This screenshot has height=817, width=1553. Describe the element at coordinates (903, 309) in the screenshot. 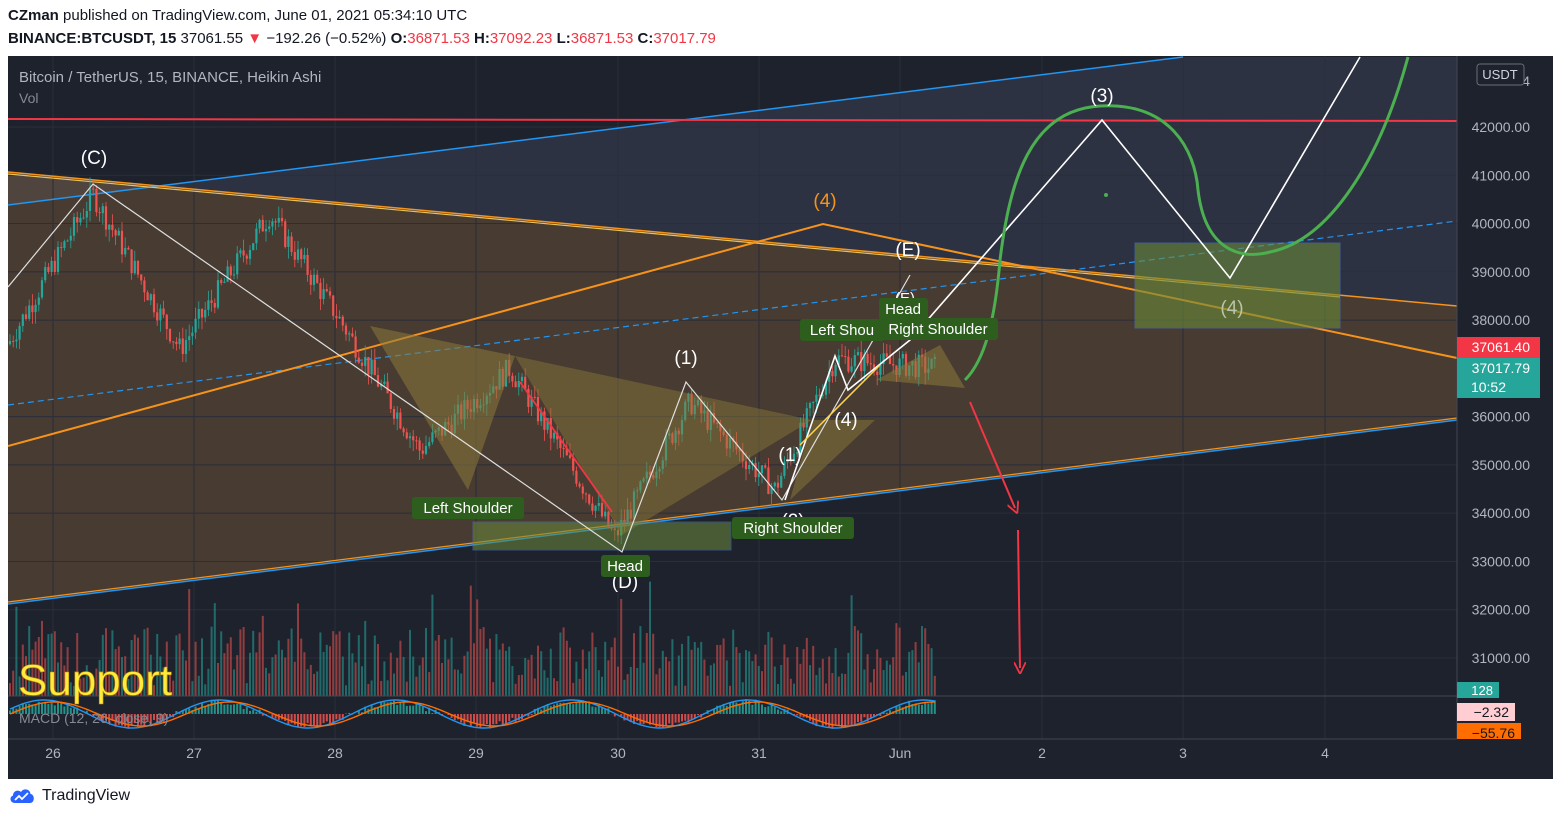

I see `label-head-2: Head` at that location.